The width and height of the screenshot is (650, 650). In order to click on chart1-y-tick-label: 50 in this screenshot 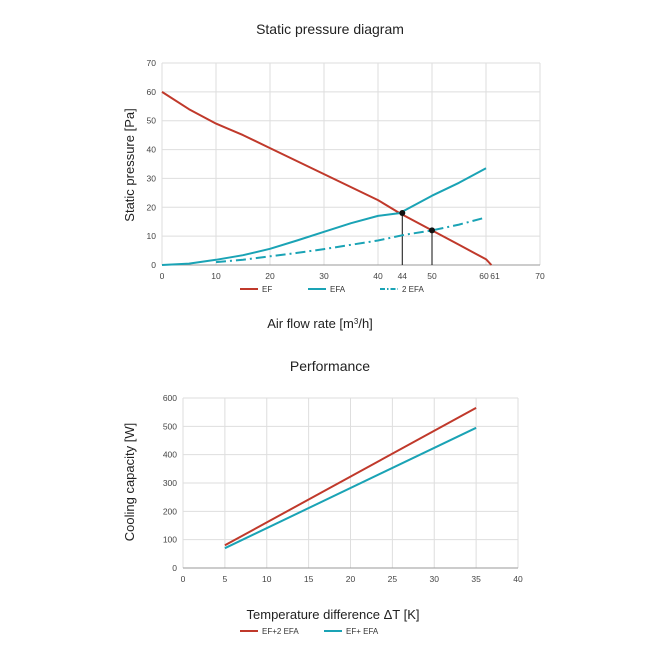, I will do `click(152, 121)`.